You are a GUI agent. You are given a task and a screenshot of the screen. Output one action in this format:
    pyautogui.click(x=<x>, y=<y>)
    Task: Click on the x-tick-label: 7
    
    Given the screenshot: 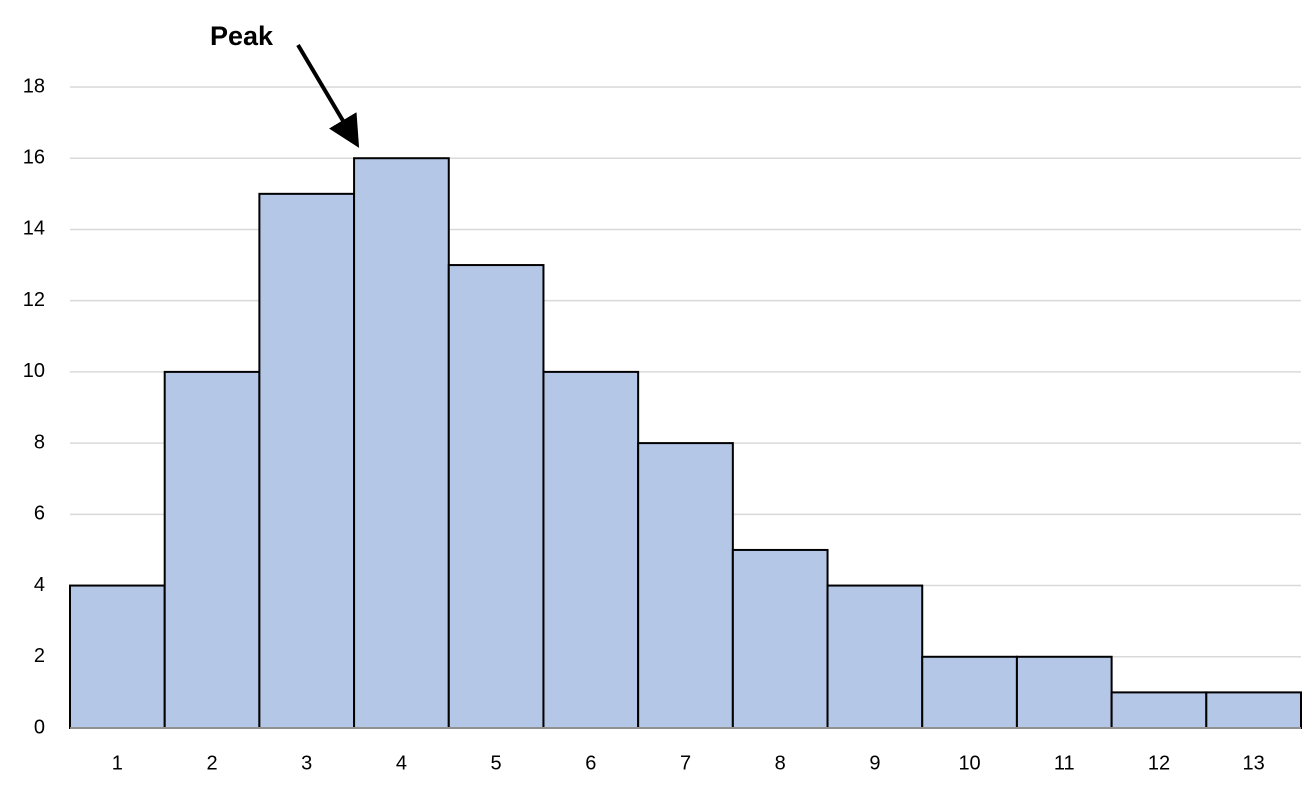 What is the action you would take?
    pyautogui.click(x=685, y=763)
    